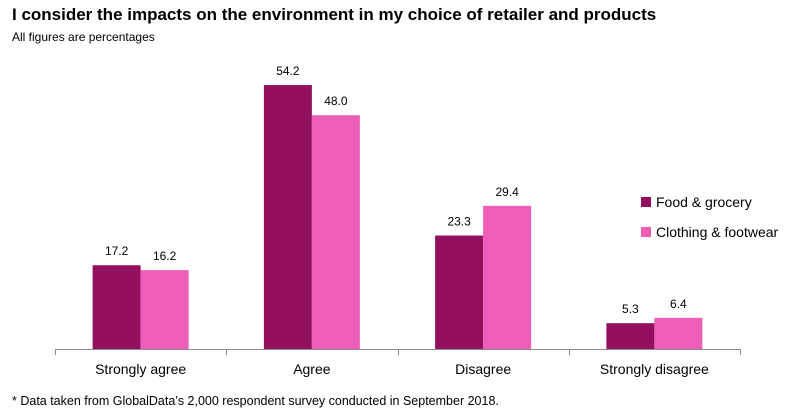 Image resolution: width=800 pixels, height=414 pixels. I want to click on data-label-food-grocery-strongly-agree: 17.2, so click(117, 251).